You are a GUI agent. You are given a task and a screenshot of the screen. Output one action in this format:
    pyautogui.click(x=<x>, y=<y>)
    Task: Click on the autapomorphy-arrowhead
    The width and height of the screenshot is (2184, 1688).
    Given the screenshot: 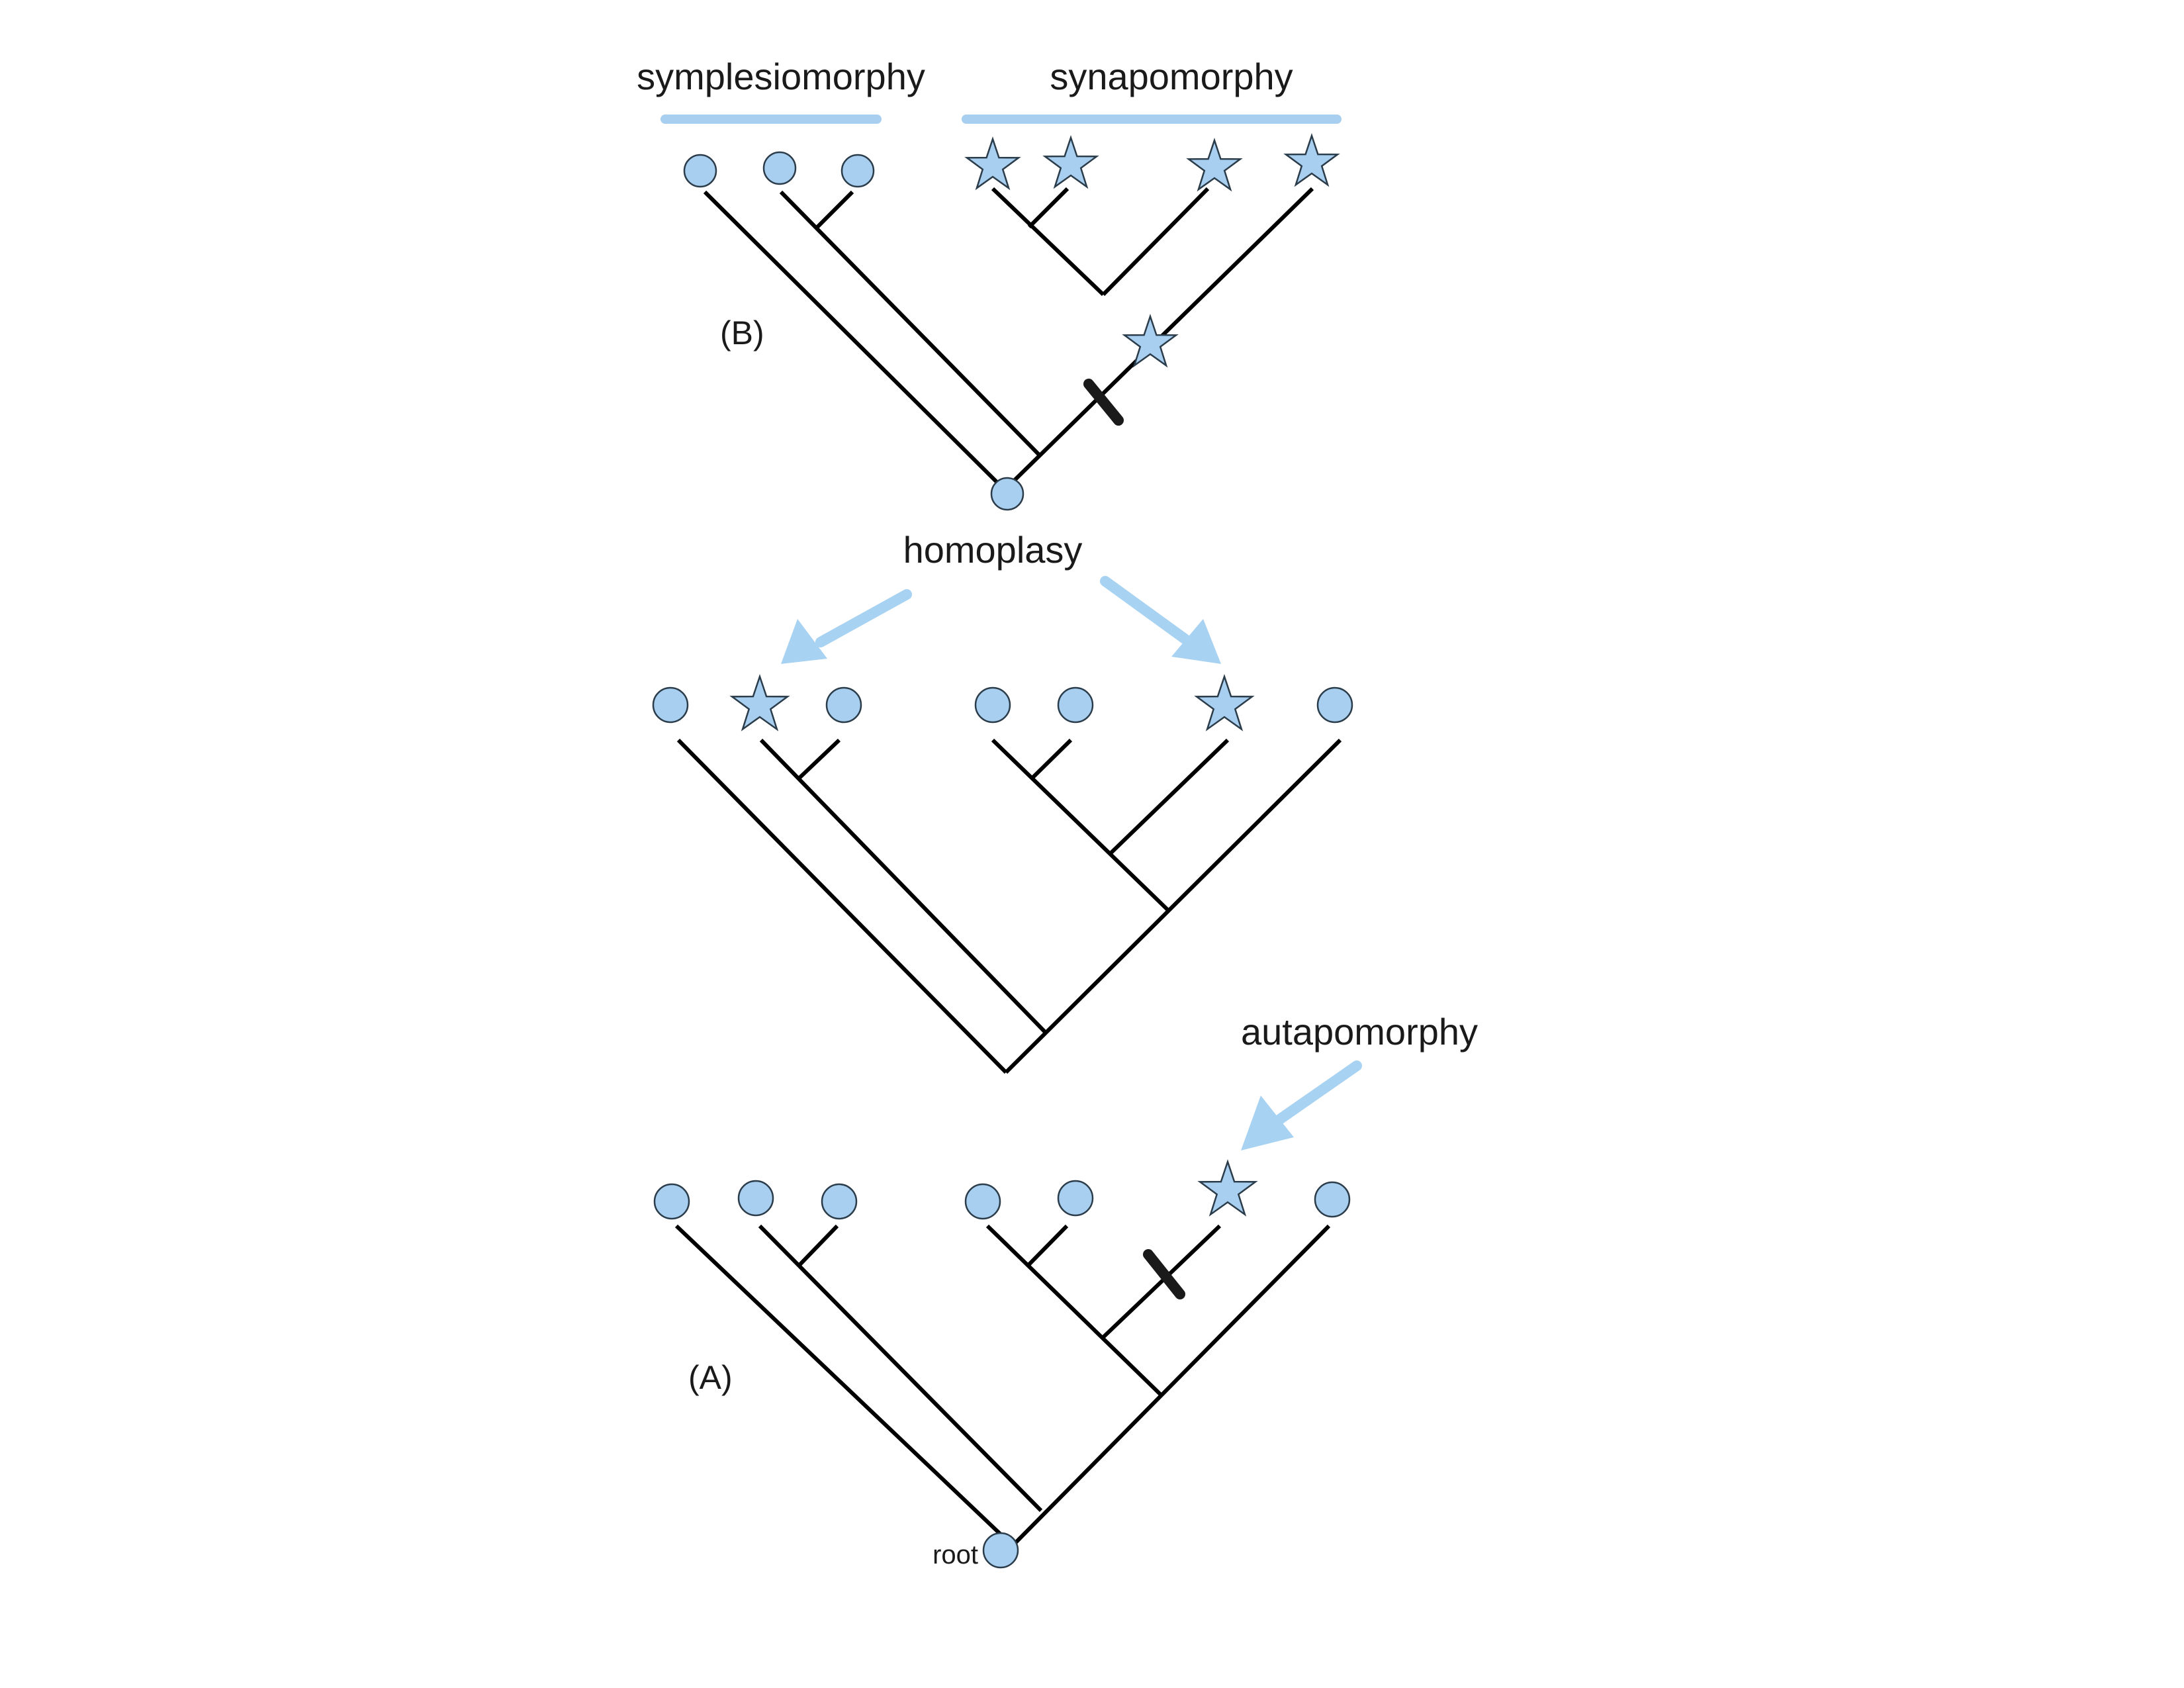 What is the action you would take?
    pyautogui.click(x=1267, y=1123)
    